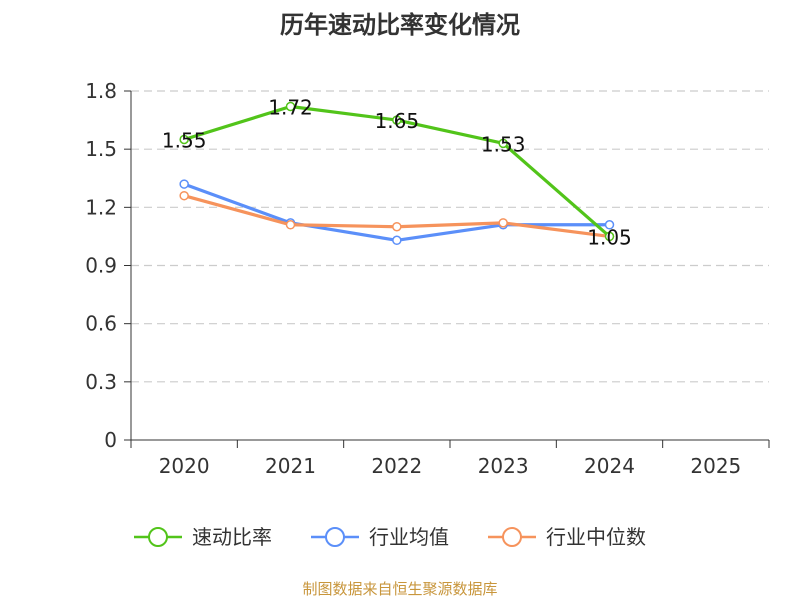 The height and width of the screenshot is (600, 800). Describe the element at coordinates (101, 207) in the screenshot. I see `y-tick-label: 1.2` at that location.